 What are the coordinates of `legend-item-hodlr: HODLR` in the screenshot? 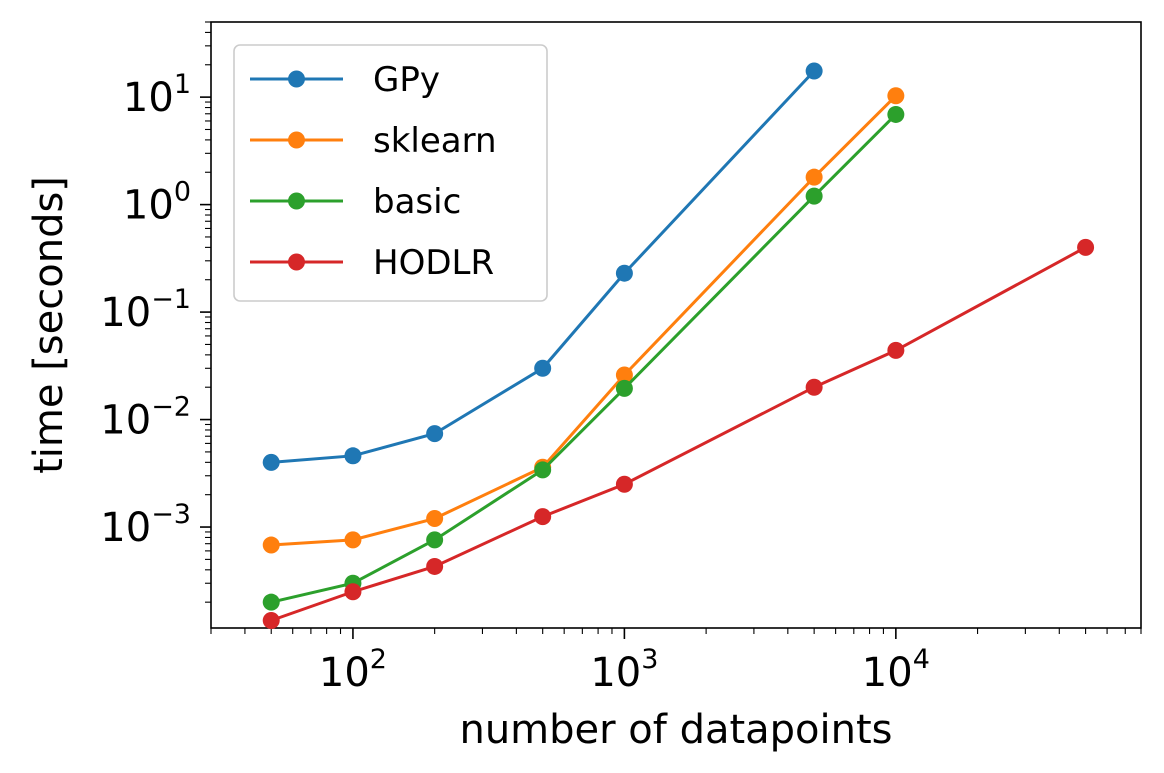 It's located at (372, 263).